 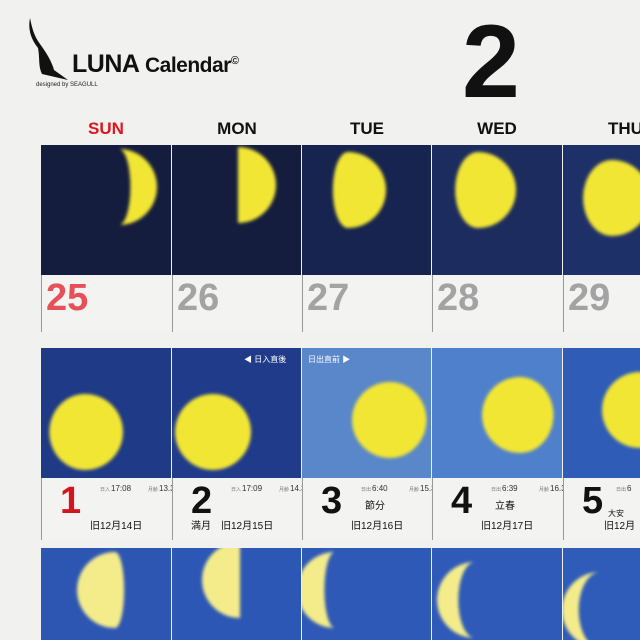 I want to click on date-box: 3 日出6:40 月齢15.3 節分旧12月16日, so click(x=369, y=509).